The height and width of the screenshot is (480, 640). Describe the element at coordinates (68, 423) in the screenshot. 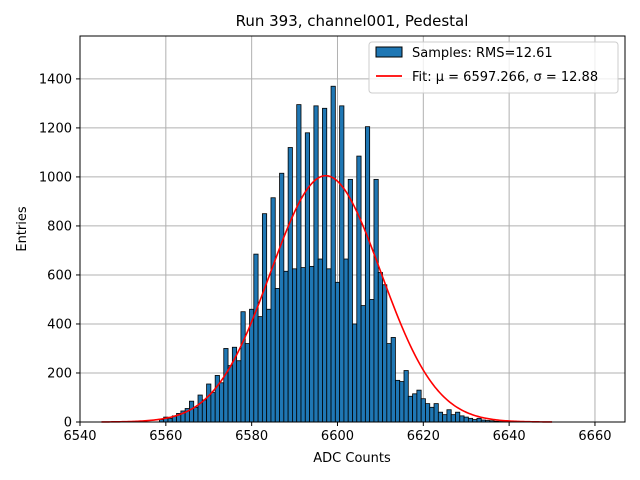

I see `y-tick-label: 0` at that location.